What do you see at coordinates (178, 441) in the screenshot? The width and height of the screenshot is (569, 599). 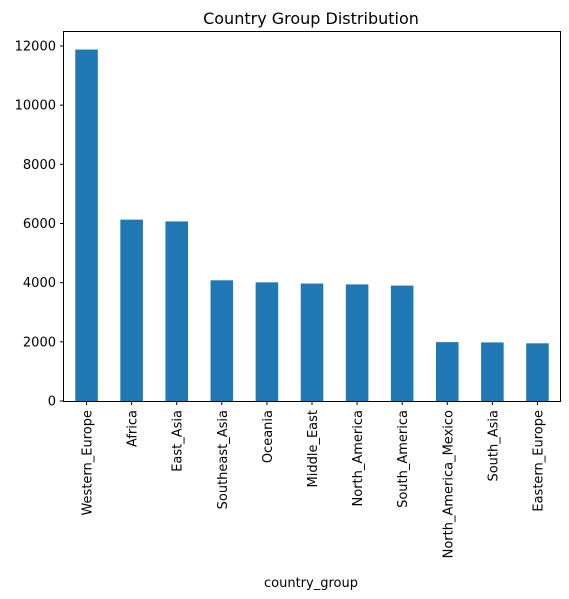 I see `x-tick-label: East_Asia` at bounding box center [178, 441].